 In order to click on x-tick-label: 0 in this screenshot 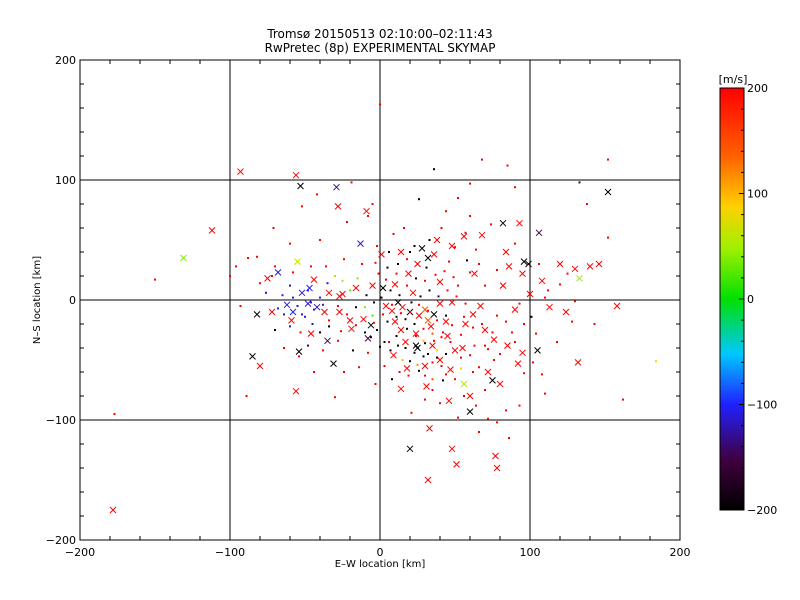, I will do `click(380, 552)`.